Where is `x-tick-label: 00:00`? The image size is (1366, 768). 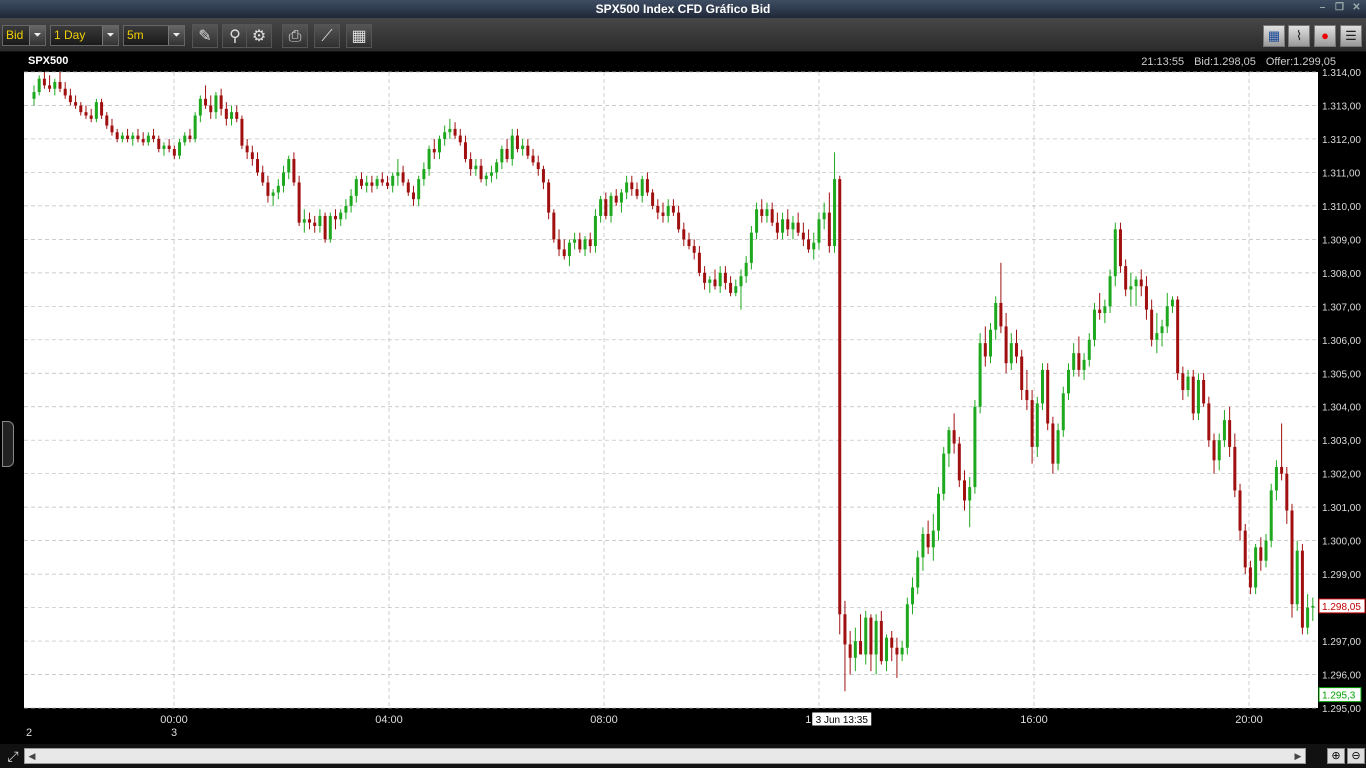 x-tick-label: 00:00 is located at coordinates (174, 720).